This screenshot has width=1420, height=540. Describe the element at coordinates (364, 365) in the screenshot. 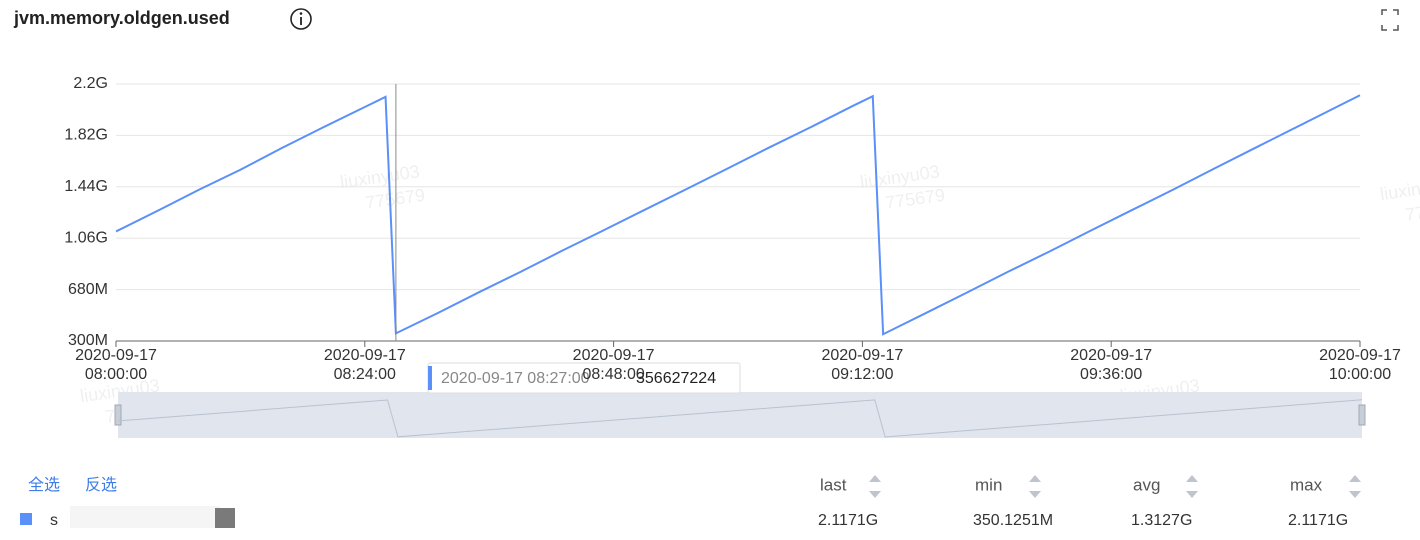

I see `x-tick-label: 2020-09-17 08:24:00` at that location.